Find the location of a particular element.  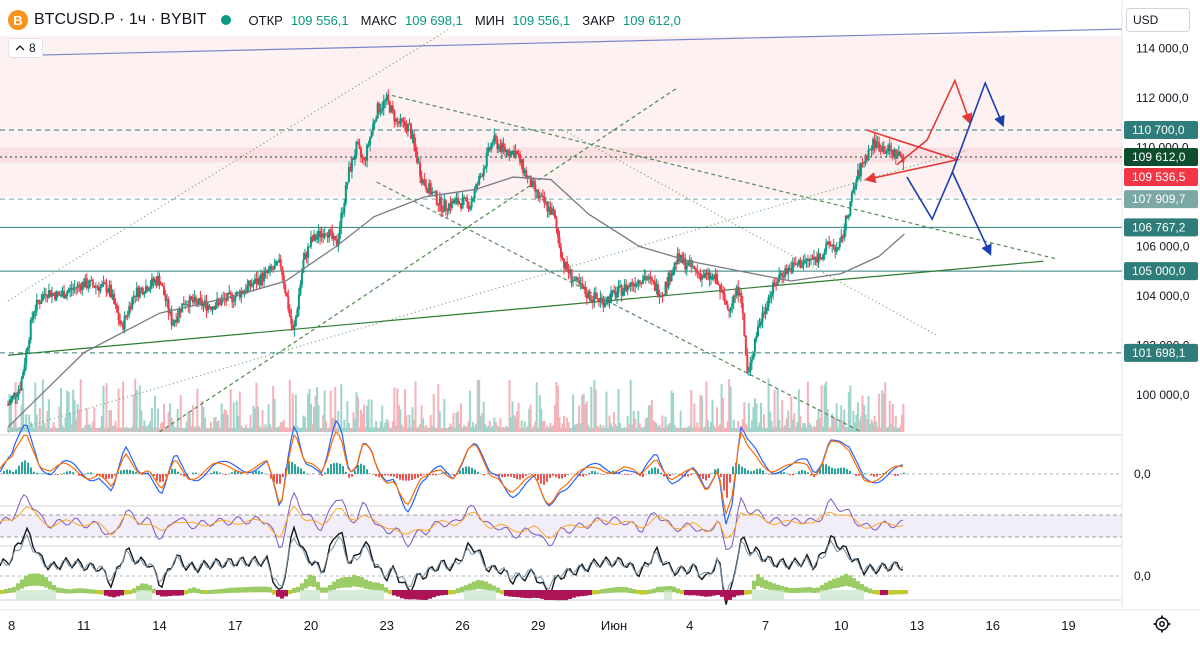

indicators-toggle-button: 8 is located at coordinates (25, 48).